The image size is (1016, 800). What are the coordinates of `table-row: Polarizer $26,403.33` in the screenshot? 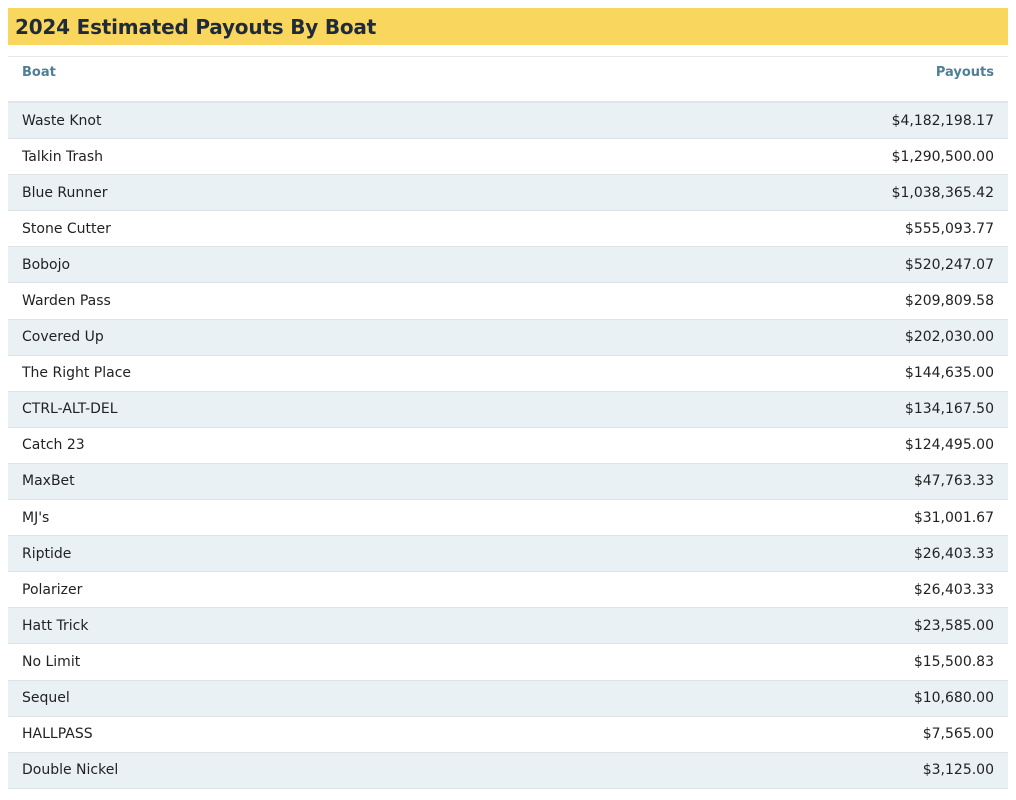 It's located at (508, 590).